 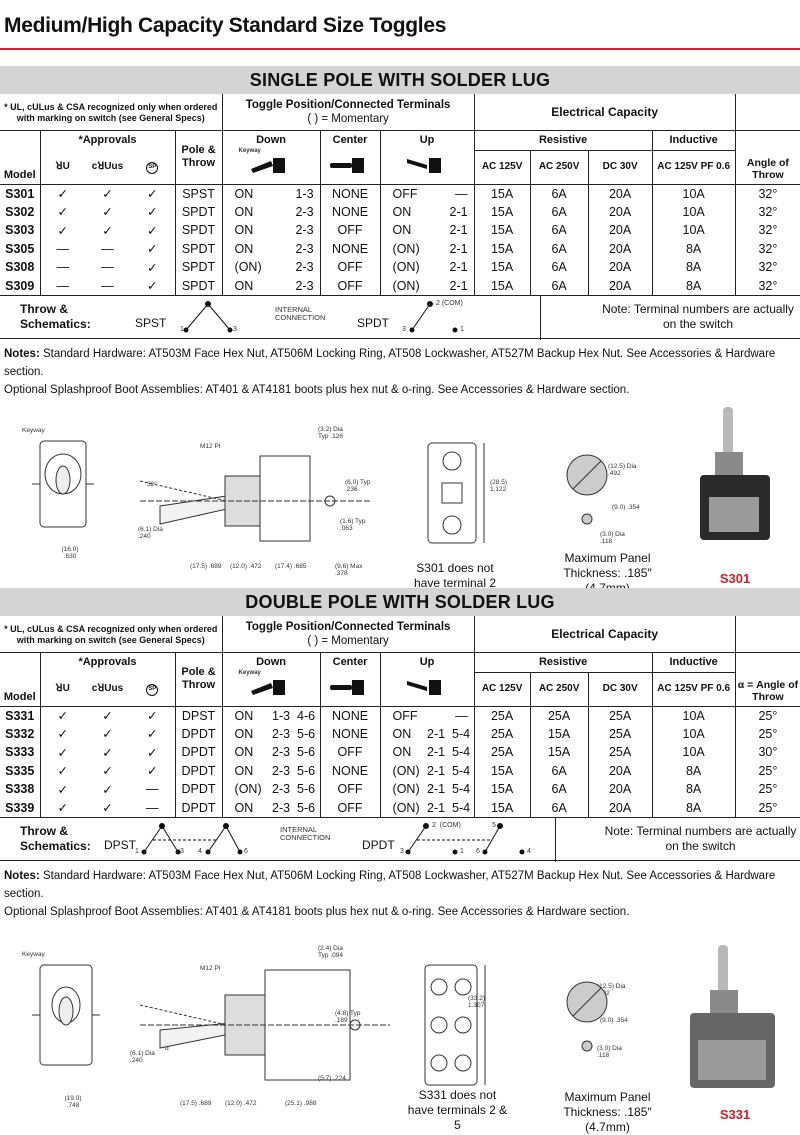 I want to click on terminal-label: 1, so click(x=462, y=851).